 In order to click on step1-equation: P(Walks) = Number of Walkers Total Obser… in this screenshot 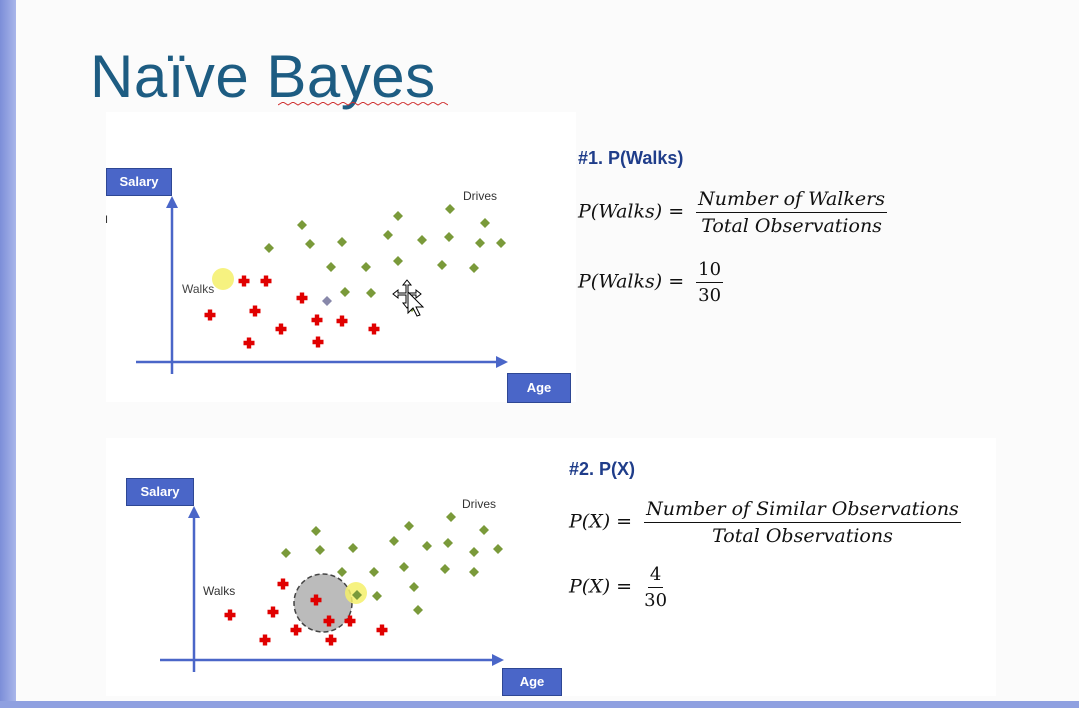, I will do `click(732, 212)`.